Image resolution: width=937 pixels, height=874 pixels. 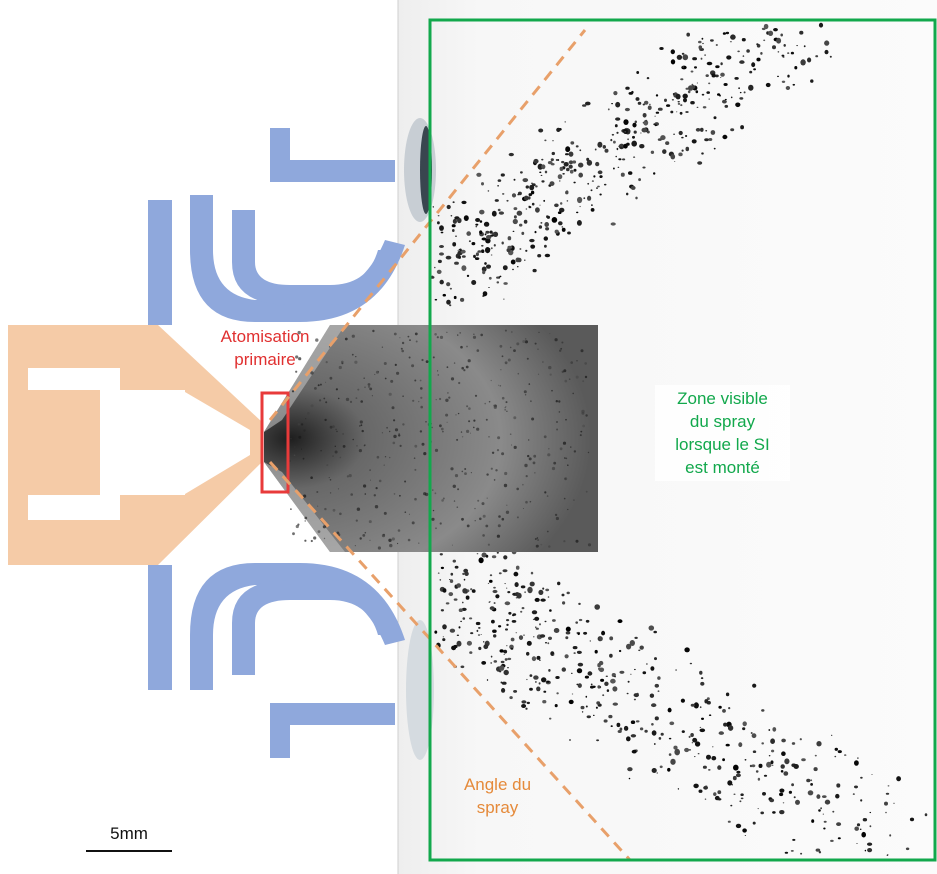 What do you see at coordinates (304, 378) in the screenshot?
I see `spray-cone-edge-top` at bounding box center [304, 378].